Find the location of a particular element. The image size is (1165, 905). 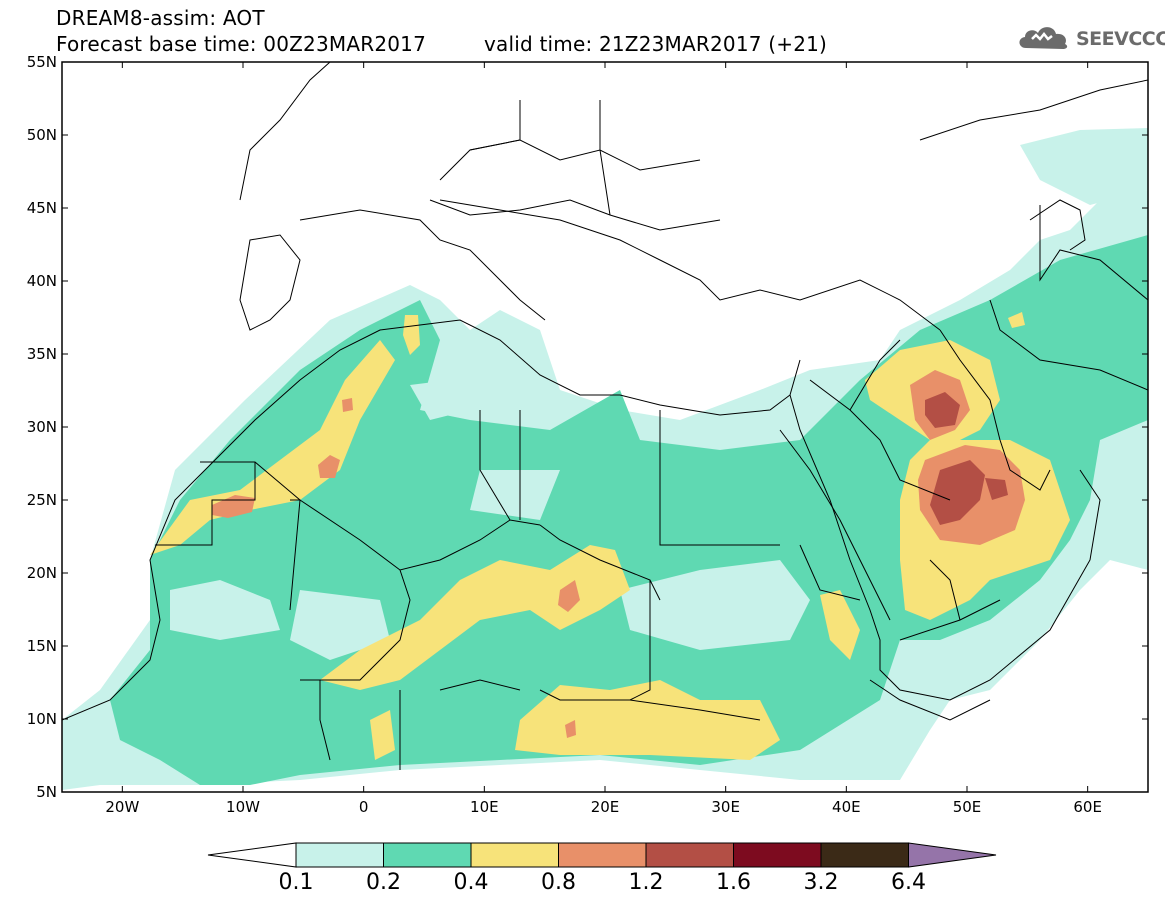

colorbar-label: 1.2 is located at coordinates (646, 882).